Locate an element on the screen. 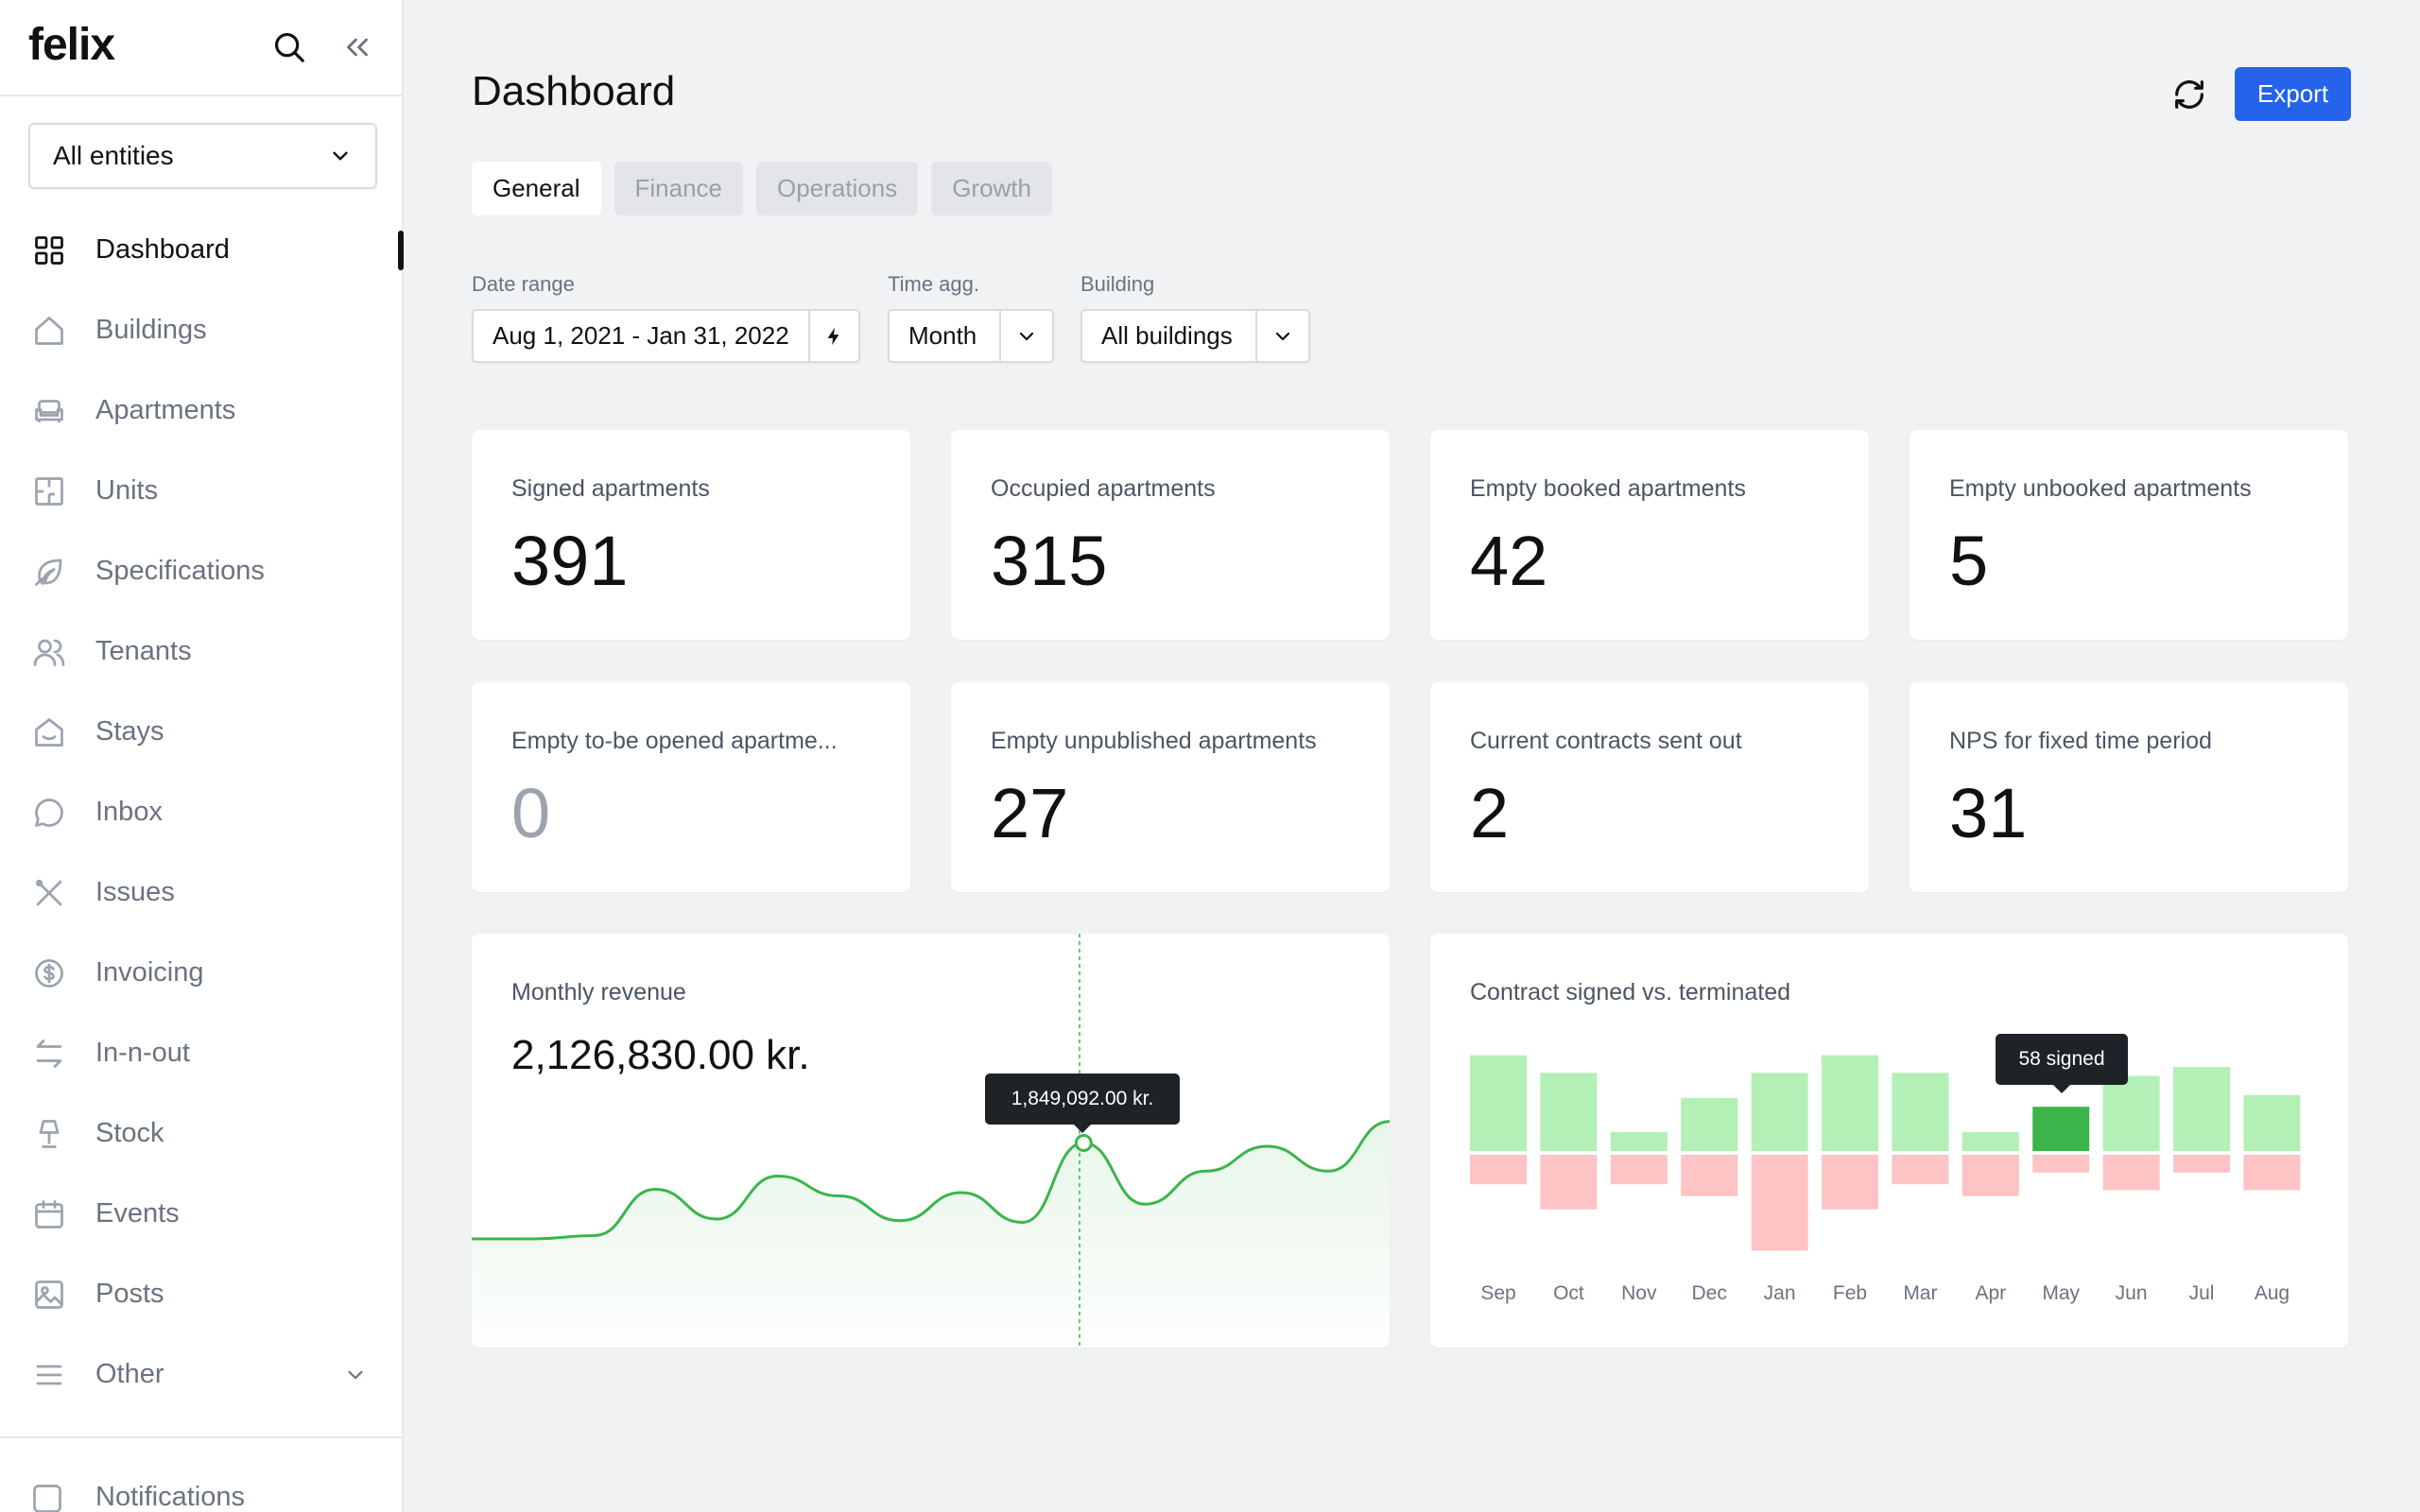  sidebar-item-in-n-out: In-n-out is located at coordinates (202, 1053).